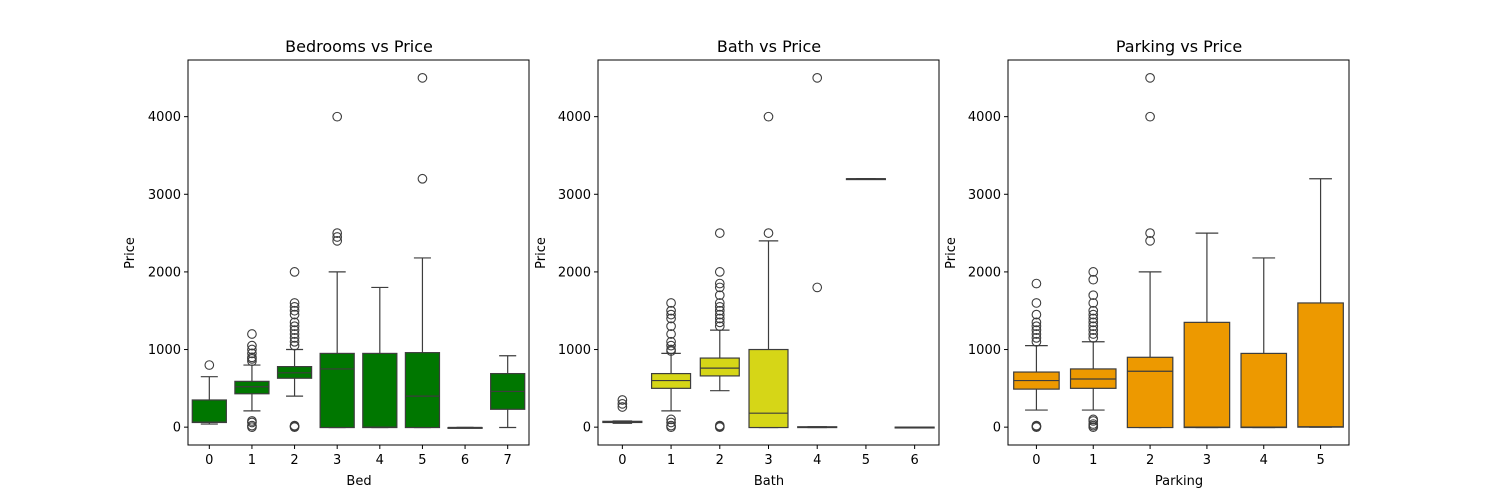 The height and width of the screenshot is (500, 1500). I want to click on x-axis-label: Bed, so click(358, 481).